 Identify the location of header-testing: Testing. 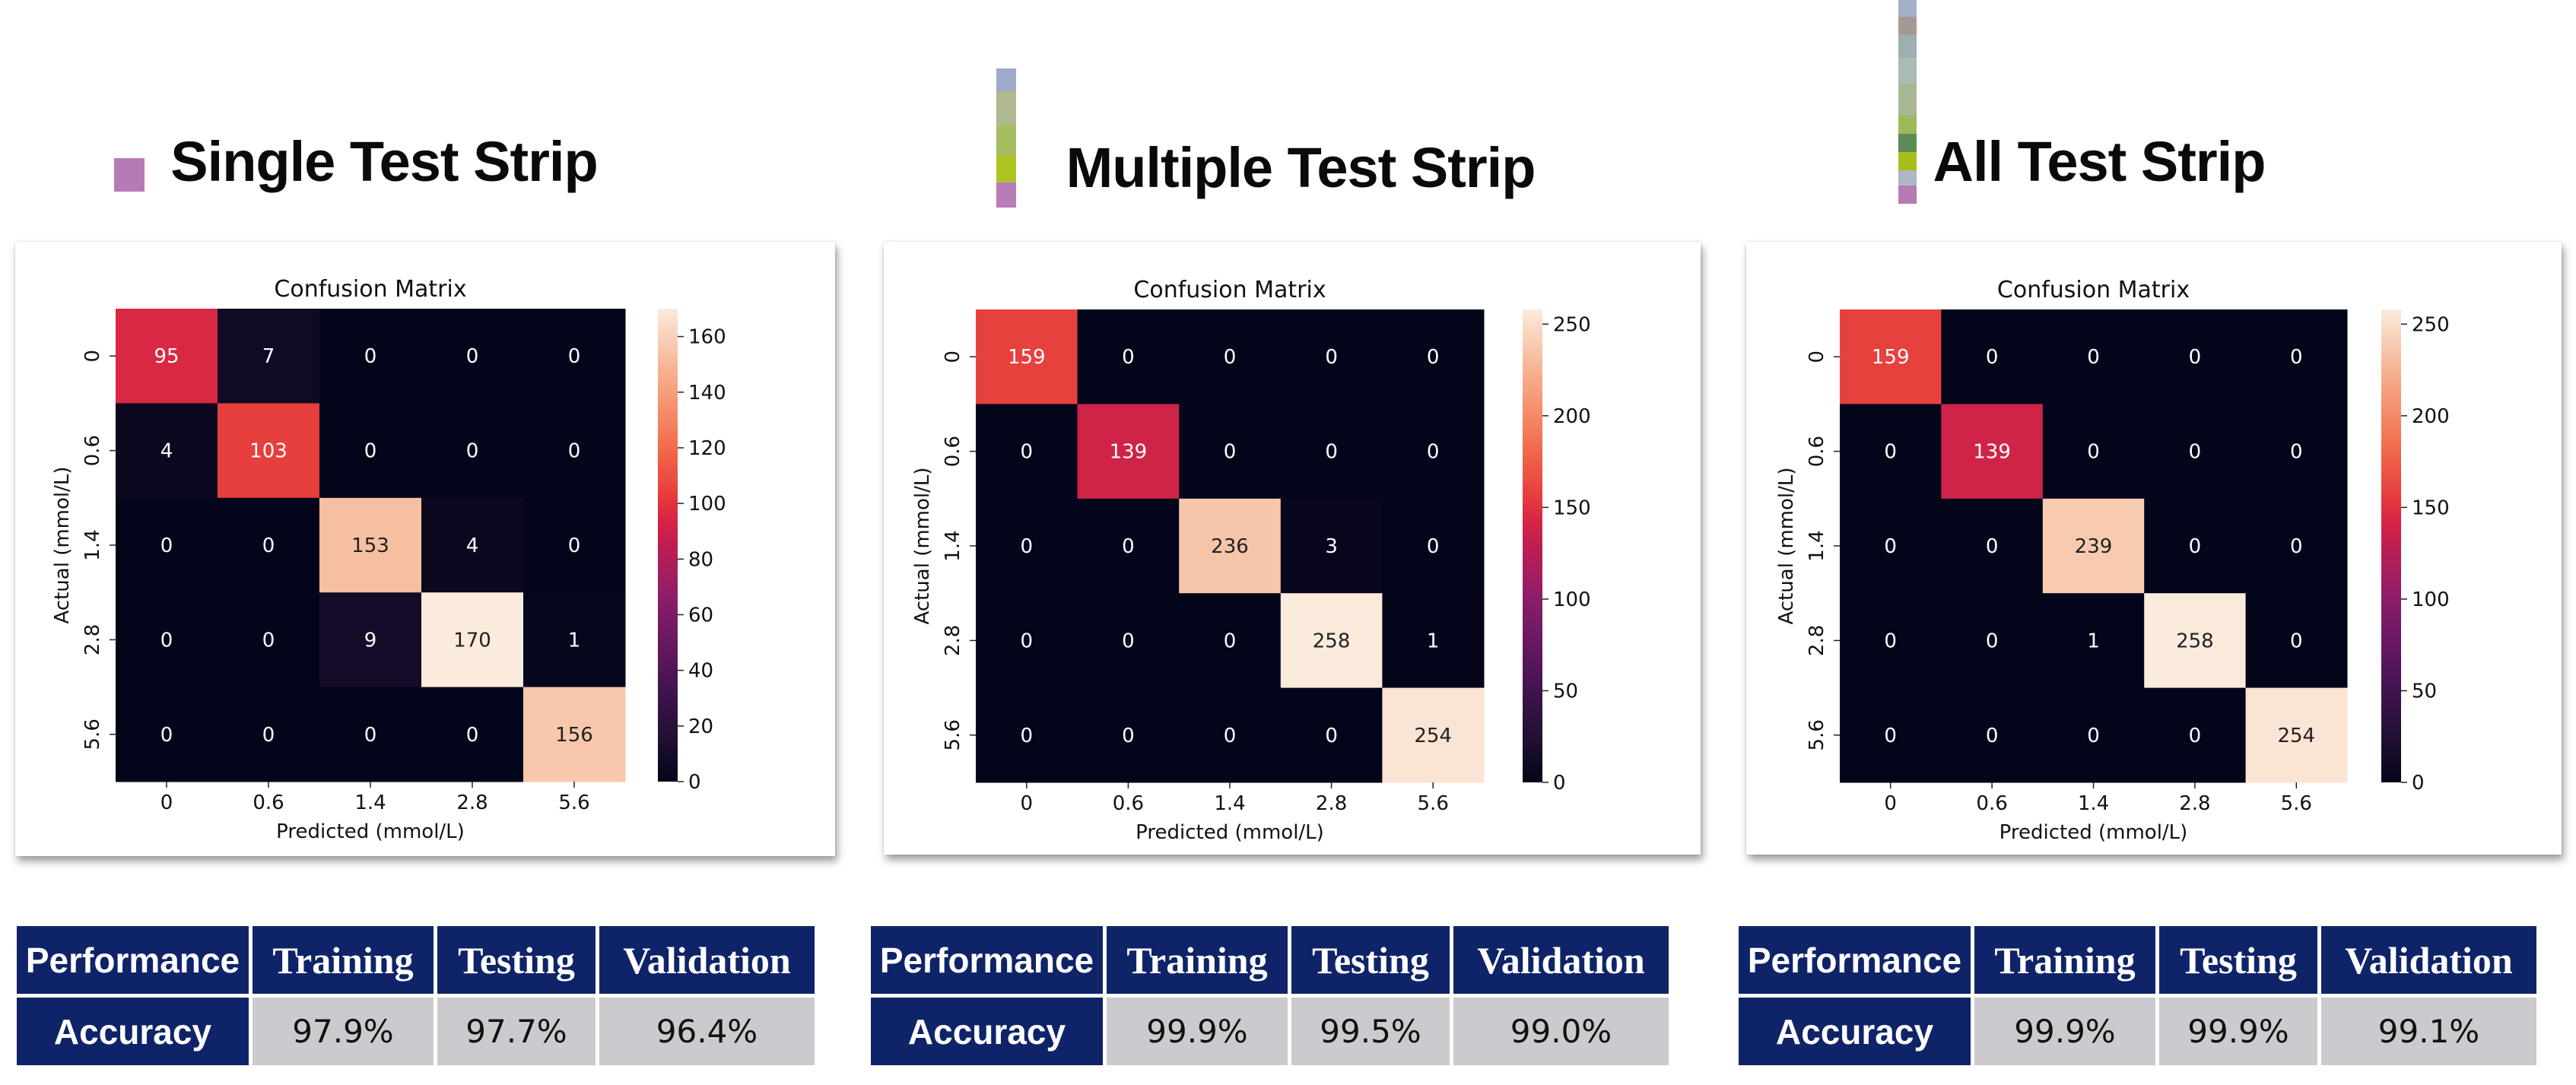
(2238, 960).